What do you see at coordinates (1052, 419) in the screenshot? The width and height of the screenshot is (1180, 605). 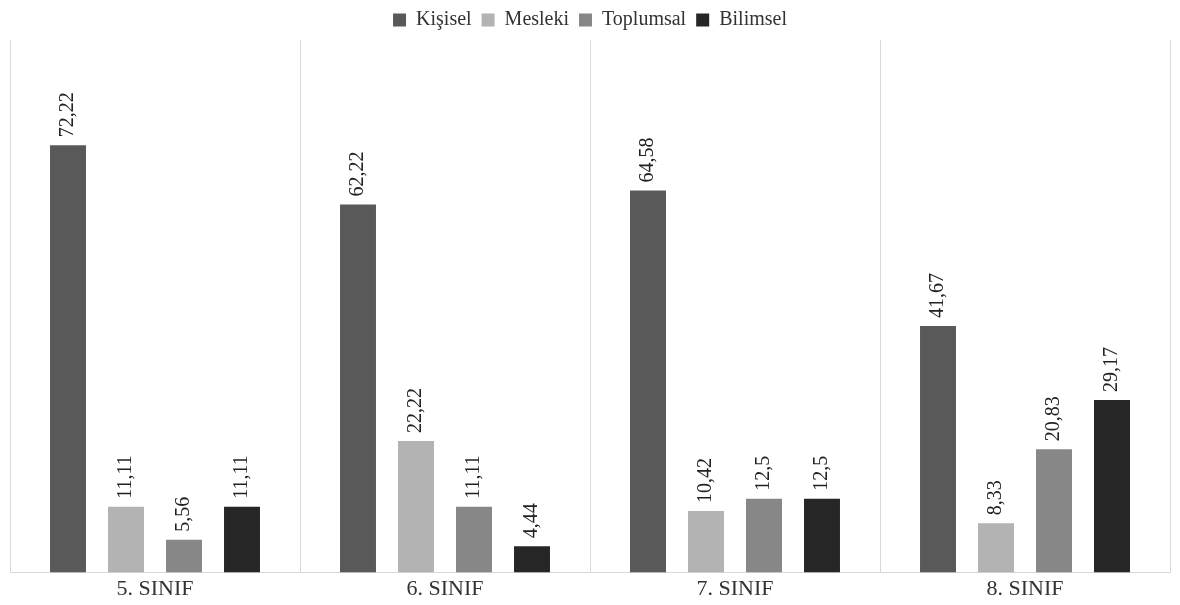 I see `data-label: 20,83` at bounding box center [1052, 419].